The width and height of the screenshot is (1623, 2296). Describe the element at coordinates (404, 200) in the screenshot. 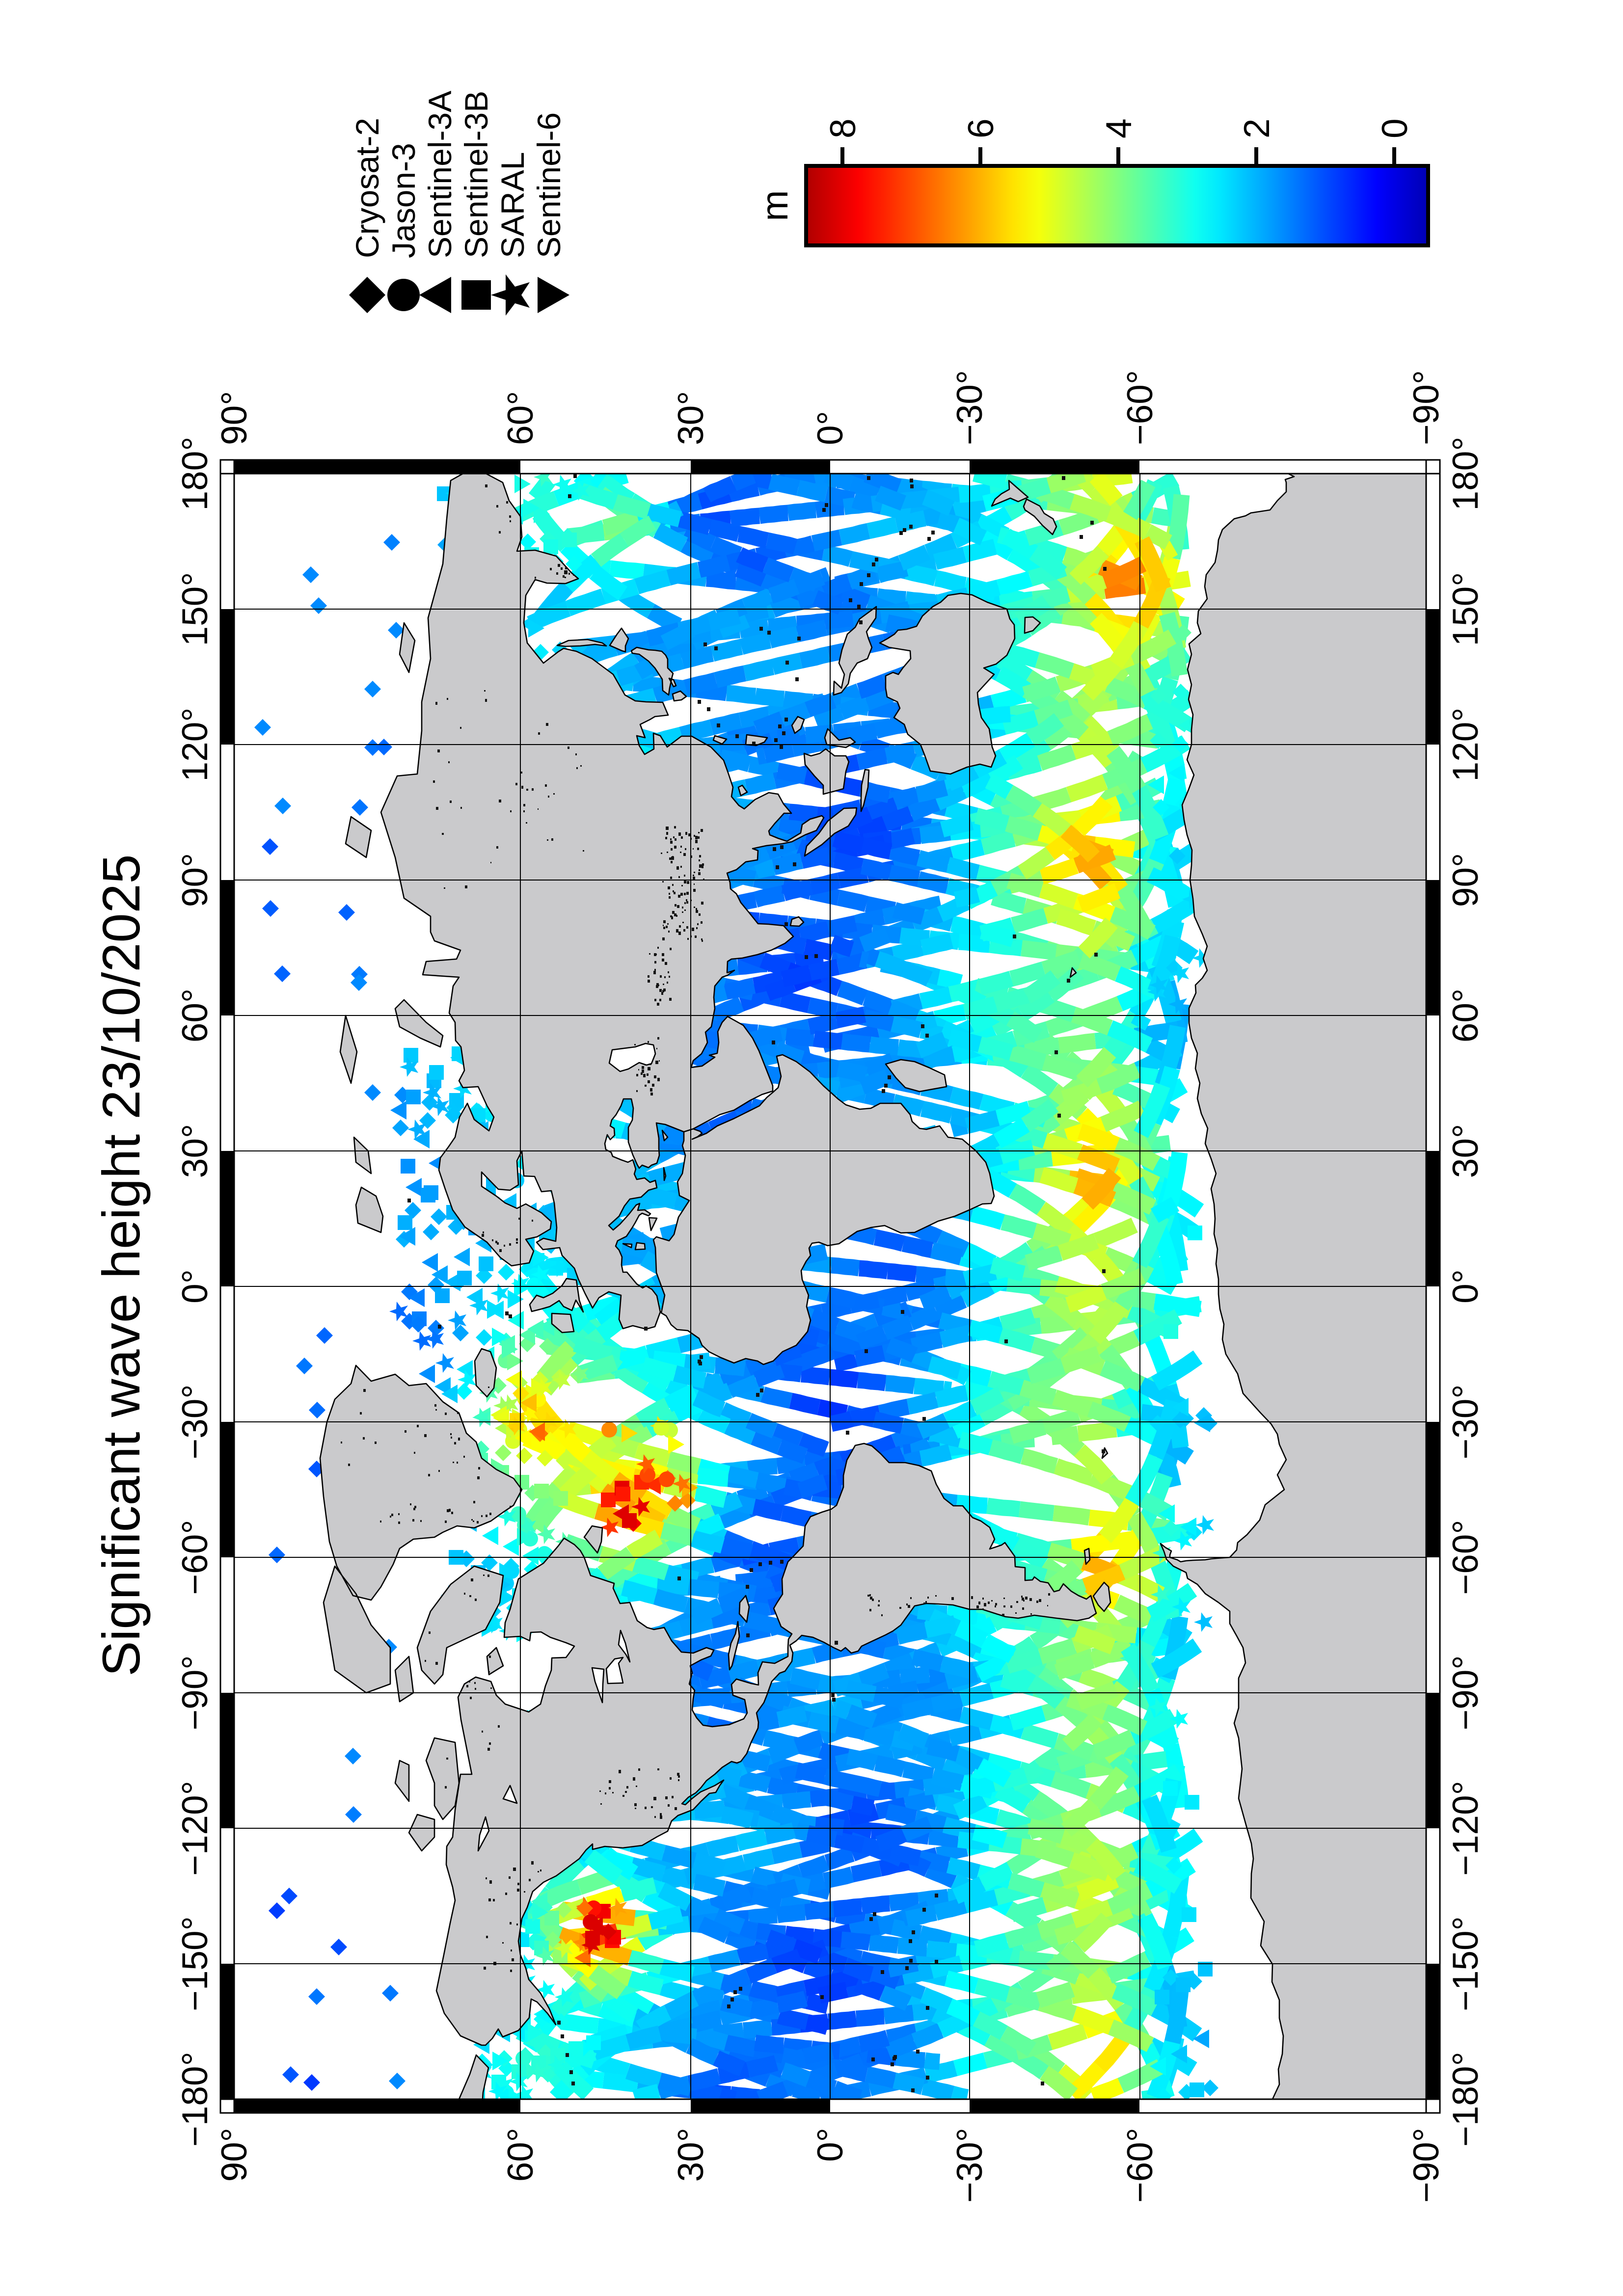

I see `svg-text: Jason-3` at that location.